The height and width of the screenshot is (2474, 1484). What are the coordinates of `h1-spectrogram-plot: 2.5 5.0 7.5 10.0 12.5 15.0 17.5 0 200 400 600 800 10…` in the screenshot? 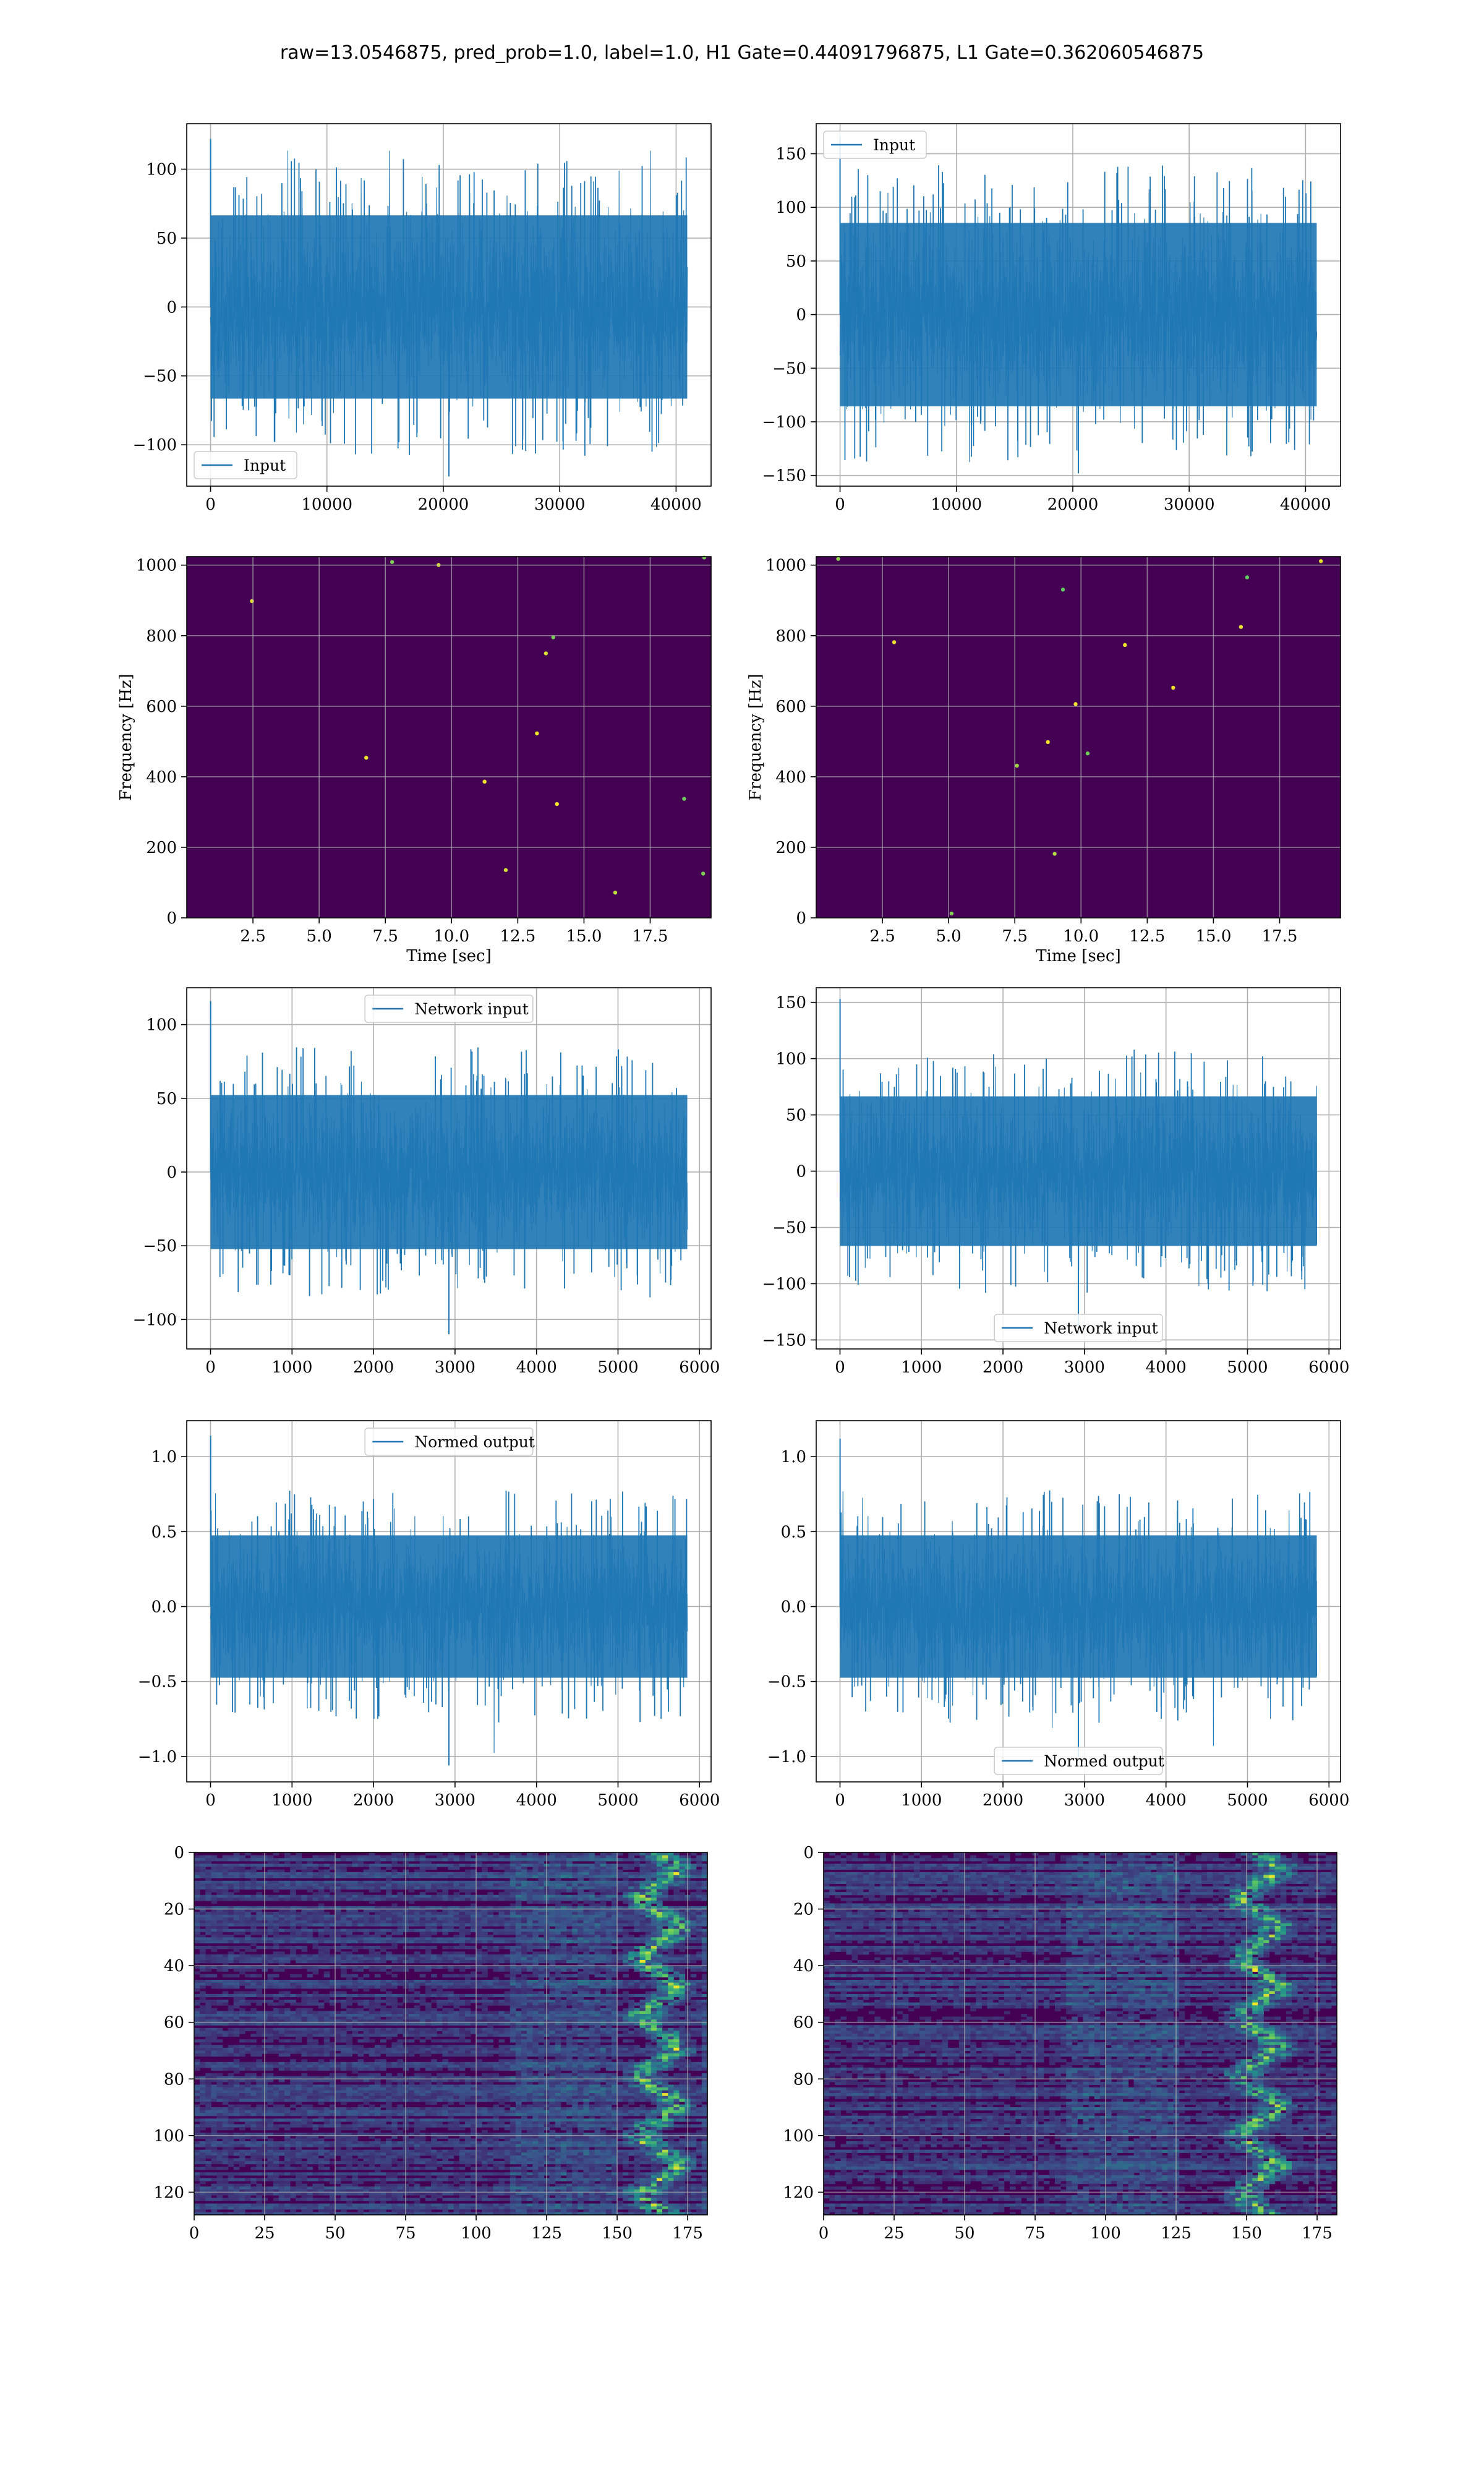 It's located at (414, 760).